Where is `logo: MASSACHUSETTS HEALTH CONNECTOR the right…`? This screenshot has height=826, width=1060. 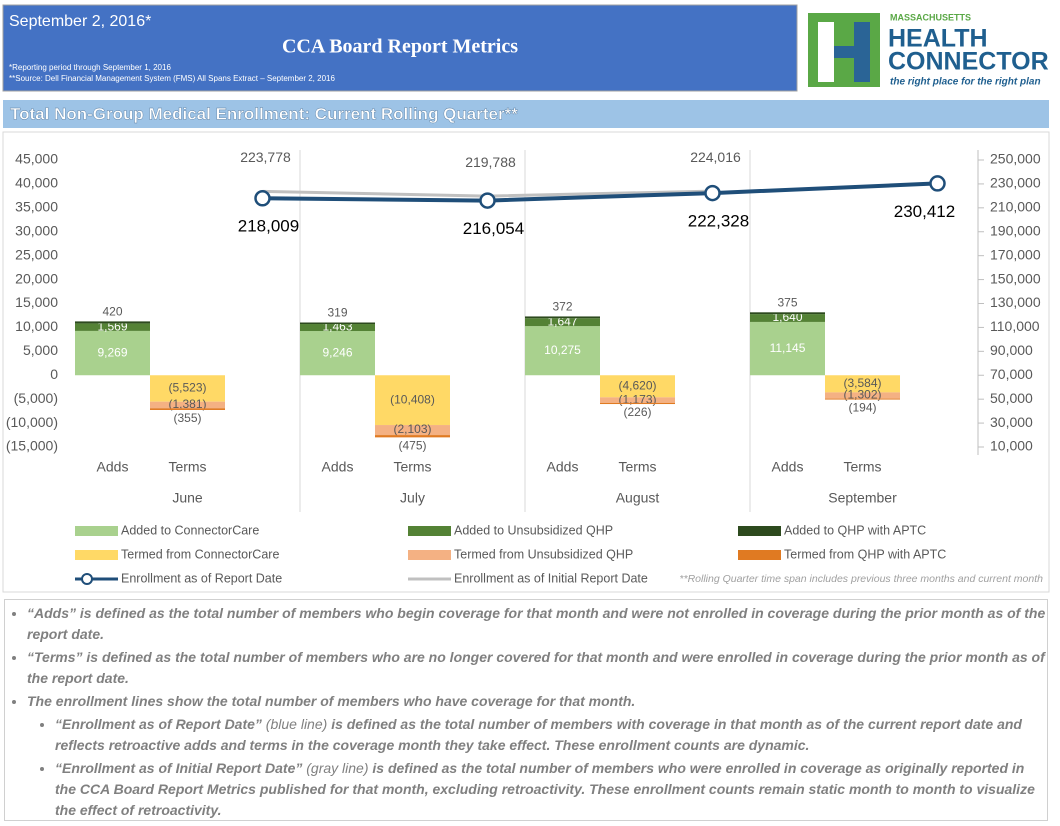 logo: MASSACHUSETTS HEALTH CONNECTOR the right… is located at coordinates (928, 50).